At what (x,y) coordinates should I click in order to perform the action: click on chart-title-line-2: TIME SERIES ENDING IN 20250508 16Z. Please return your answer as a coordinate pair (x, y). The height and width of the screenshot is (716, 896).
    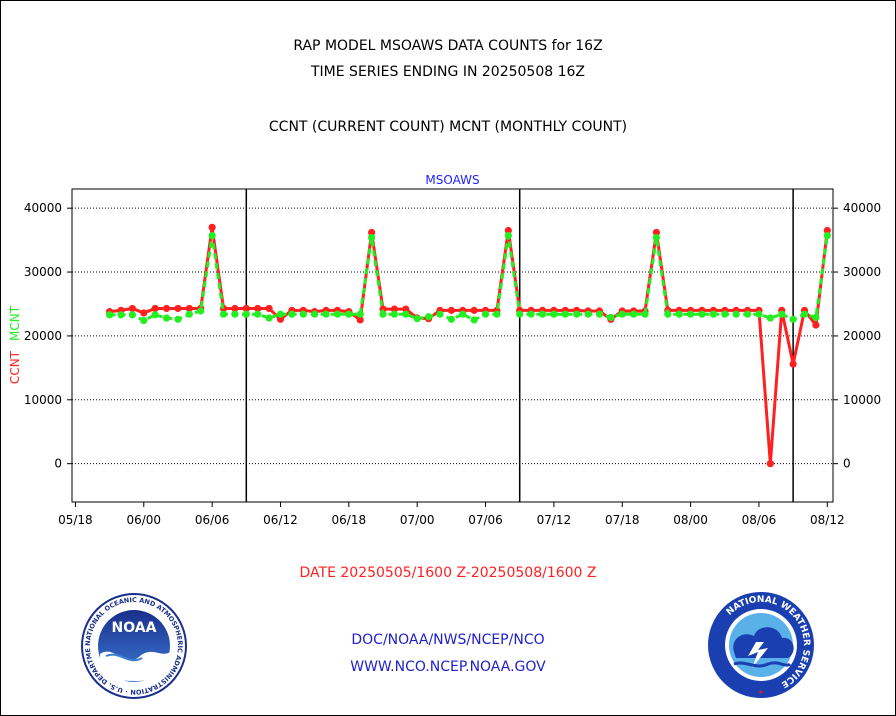
    Looking at the image, I should click on (448, 72).